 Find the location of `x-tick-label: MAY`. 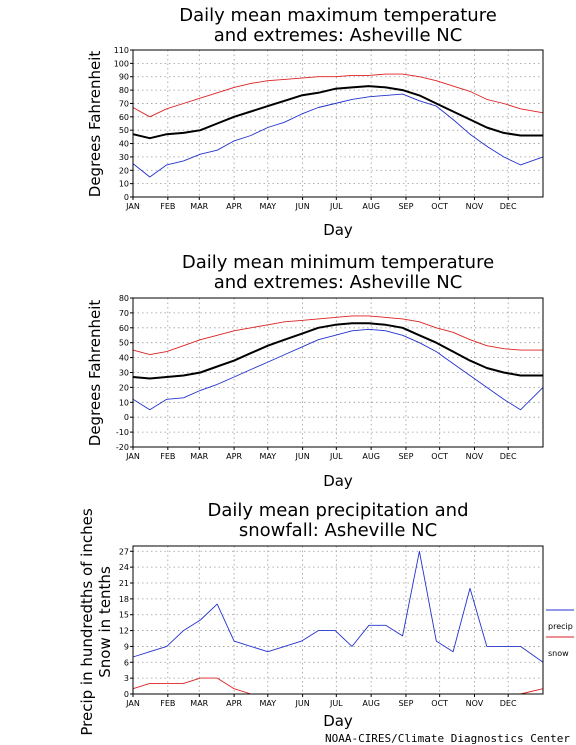

x-tick-label: MAY is located at coordinates (267, 703).